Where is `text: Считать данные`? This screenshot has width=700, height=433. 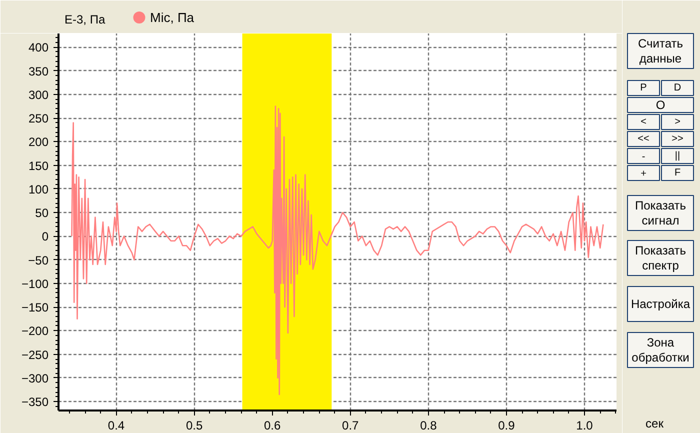 text: Считать данные is located at coordinates (661, 51).